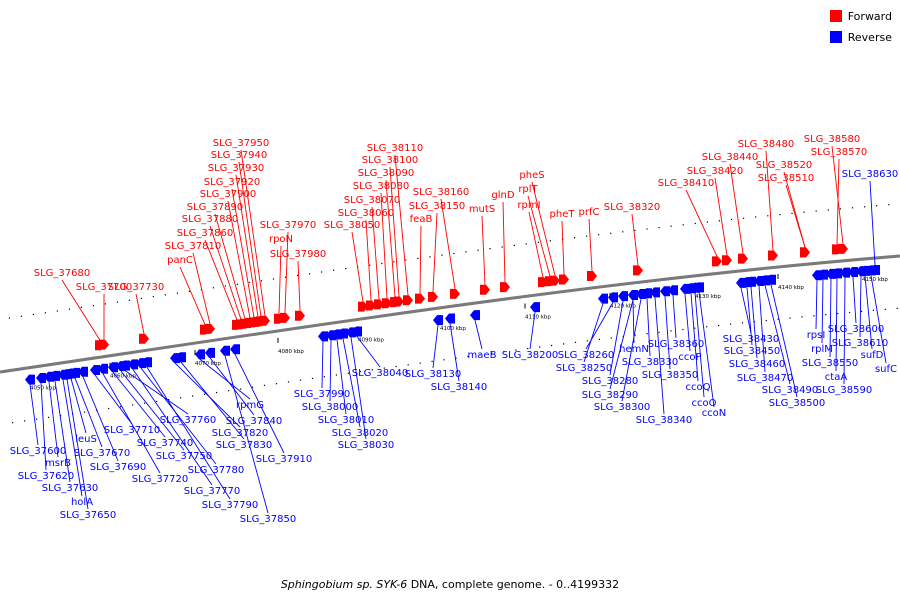 The width and height of the screenshot is (900, 600). I want to click on gene-label-reverse: SLG_37790, so click(230, 505).